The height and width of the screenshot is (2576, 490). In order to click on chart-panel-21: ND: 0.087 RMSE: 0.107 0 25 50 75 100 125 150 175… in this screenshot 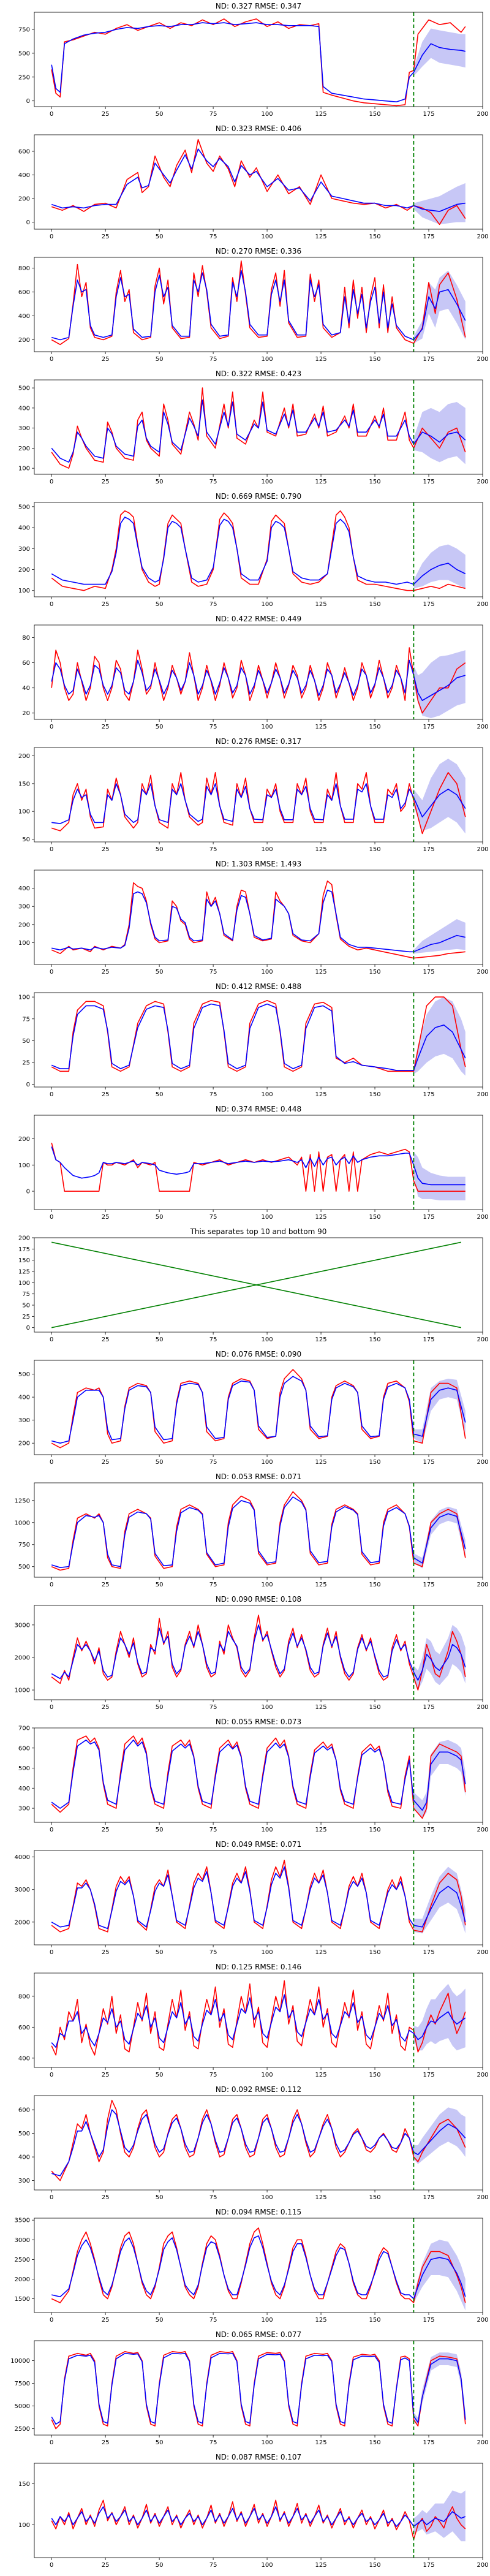, I will do `click(254, 2511)`.